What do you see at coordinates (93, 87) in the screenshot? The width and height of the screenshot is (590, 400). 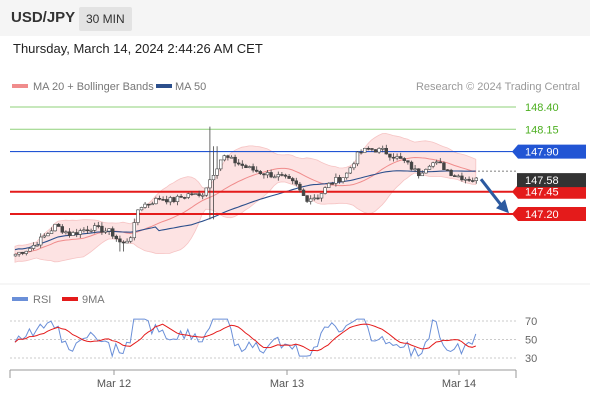 I see `ma20-legend-label: MA 20 + Bollinger Bands` at bounding box center [93, 87].